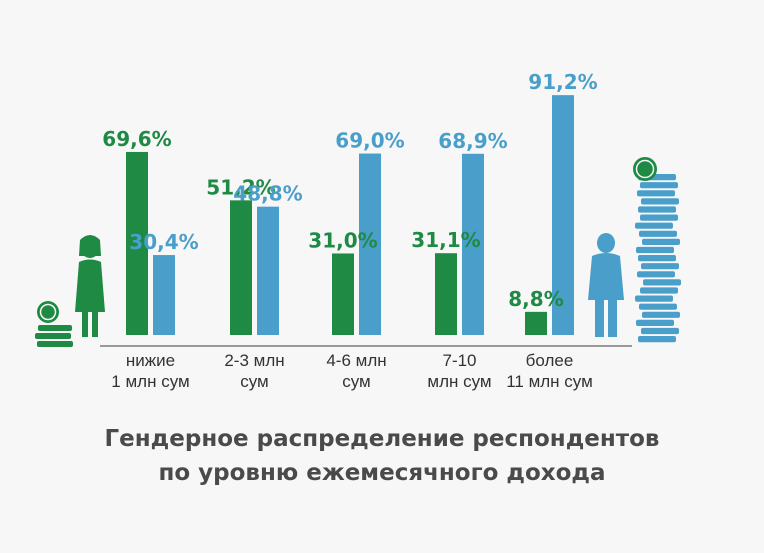  What do you see at coordinates (445, 240) in the screenshot?
I see `value-label-female-3: 31,1%` at bounding box center [445, 240].